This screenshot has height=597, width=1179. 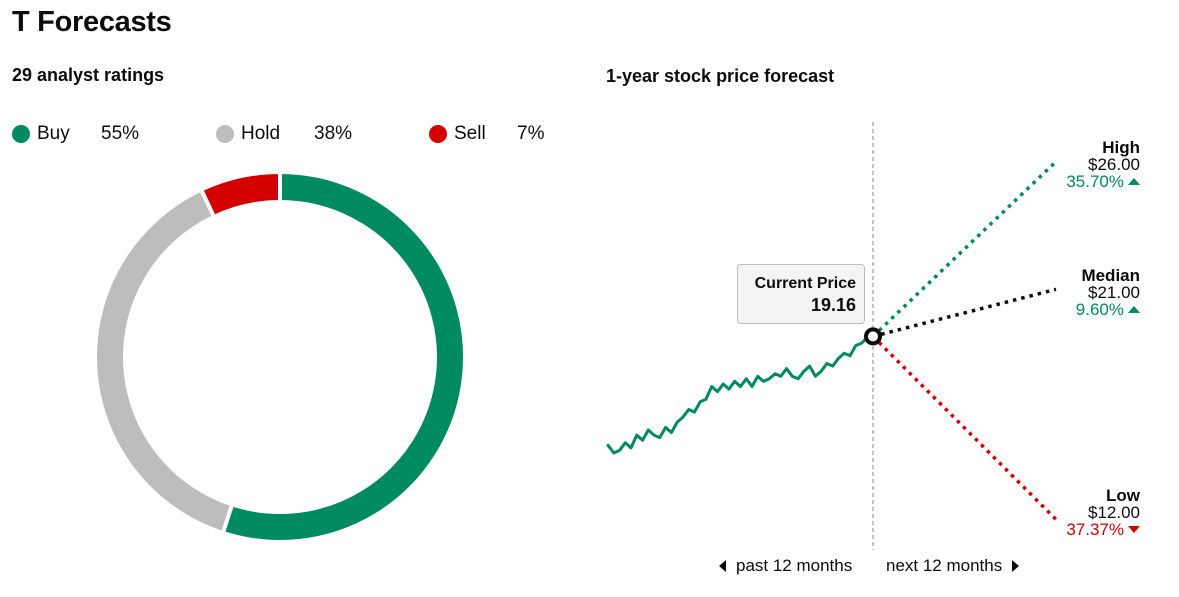 I want to click on page-title: T Forecasts, so click(x=92, y=22).